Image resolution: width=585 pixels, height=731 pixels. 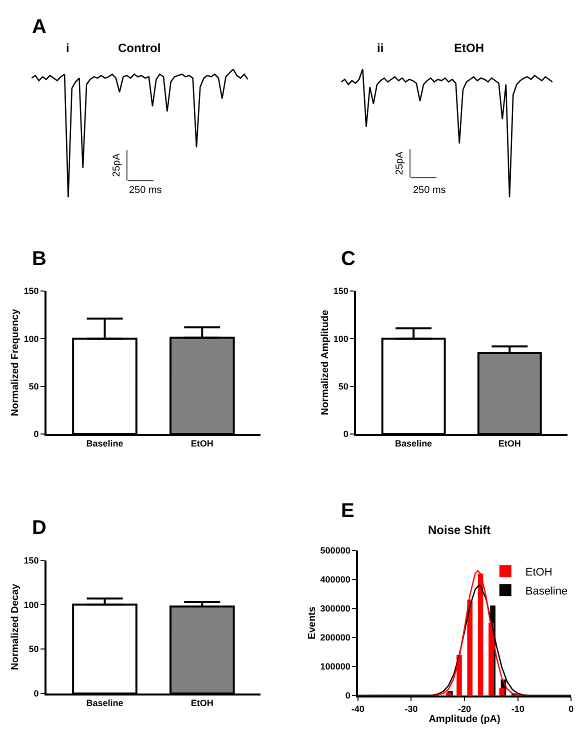 What do you see at coordinates (335, 637) in the screenshot?
I see `y-tick-label: 200000` at bounding box center [335, 637].